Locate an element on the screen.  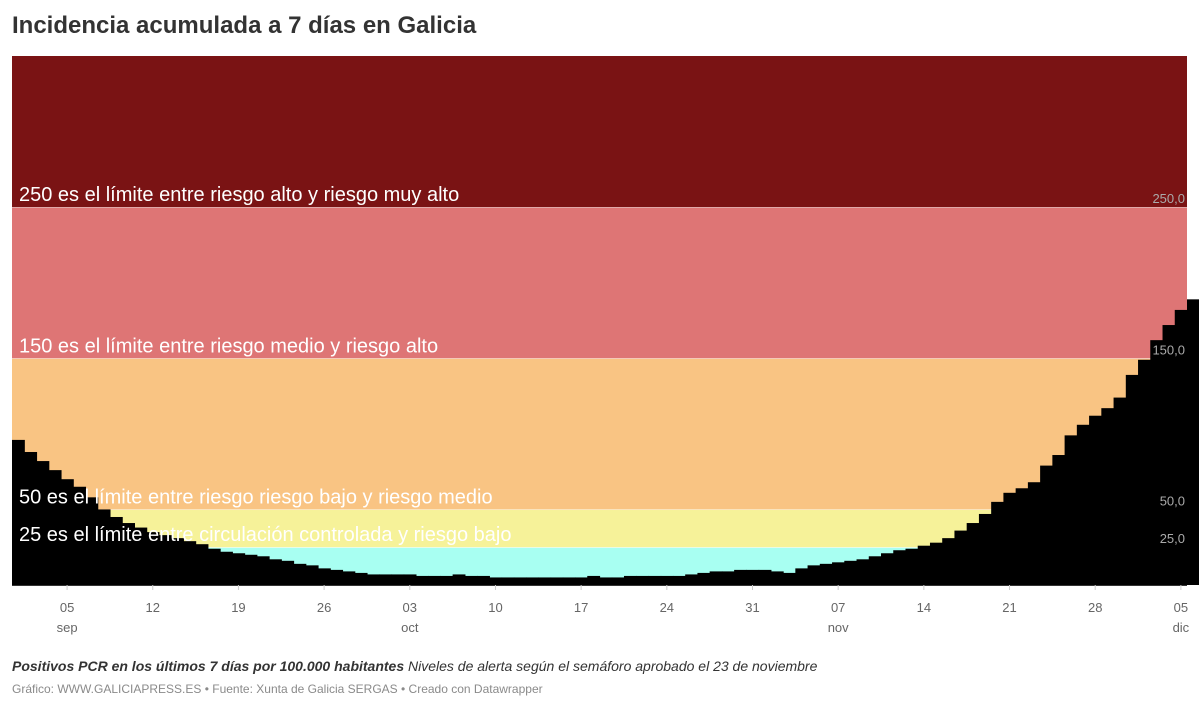
x-tick-label: 28 is located at coordinates (1095, 607).